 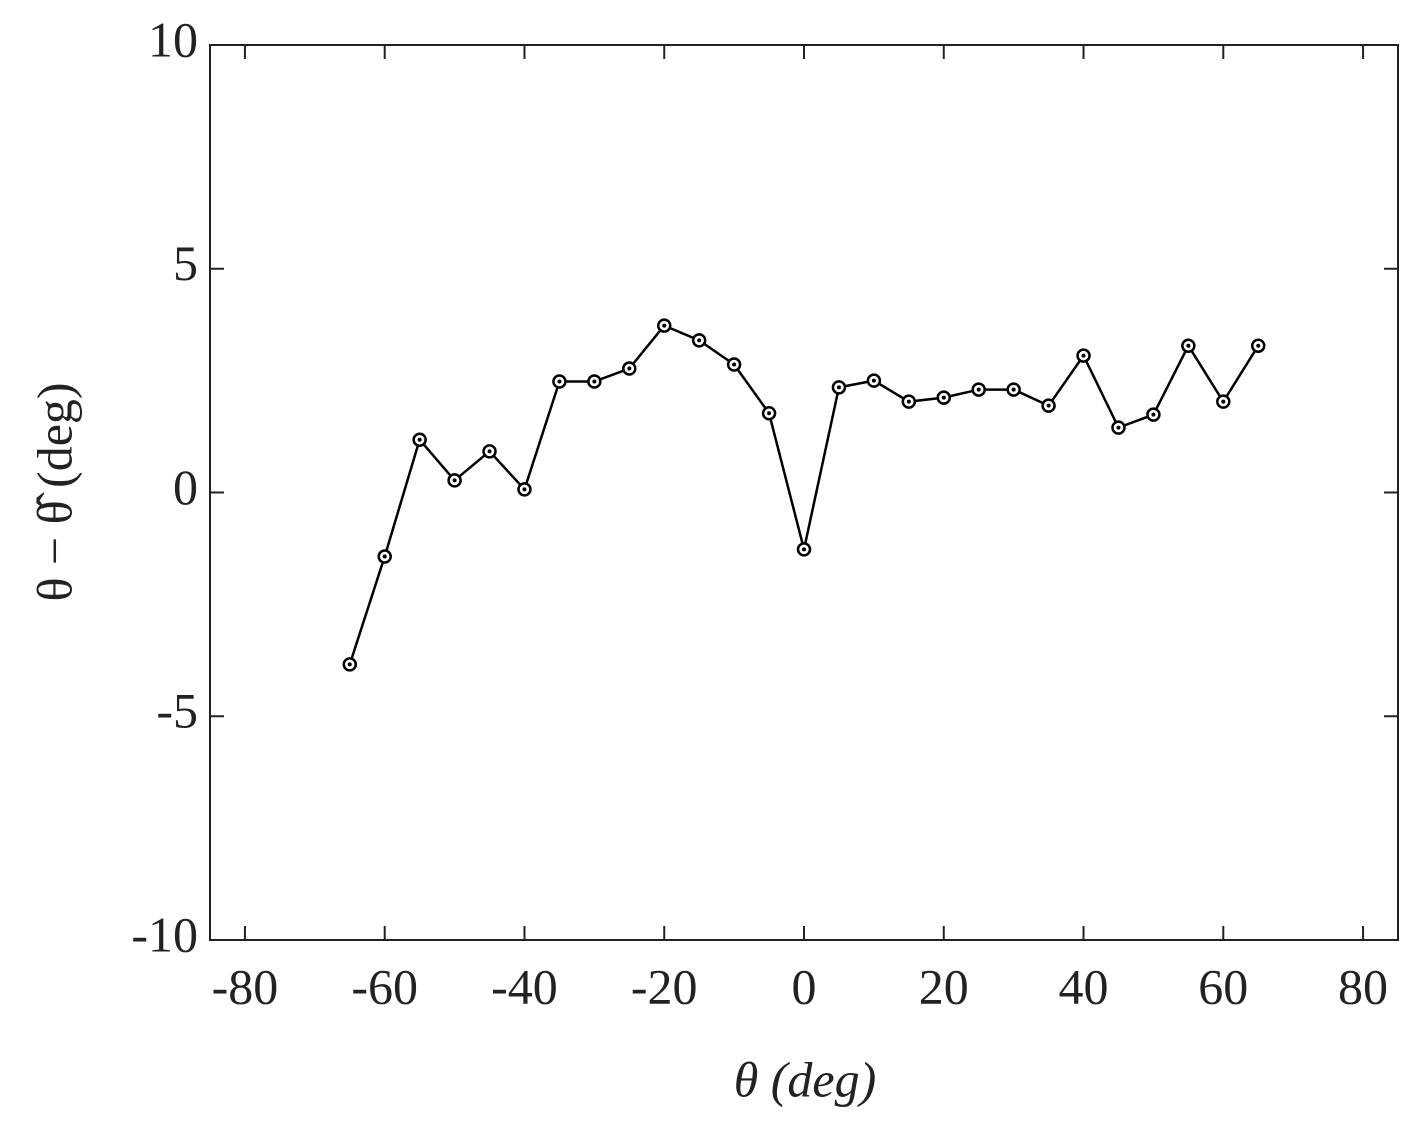 What do you see at coordinates (1363, 986) in the screenshot?
I see `x-tick-label: 80` at bounding box center [1363, 986].